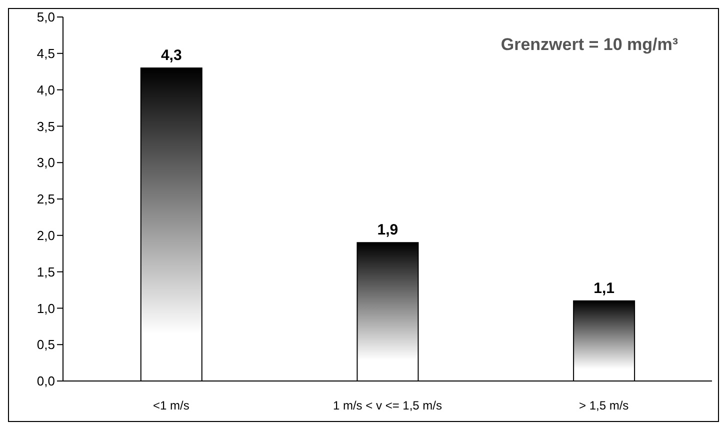 The width and height of the screenshot is (725, 428). Describe the element at coordinates (603, 405) in the screenshot. I see `x-tick-label: > 1,5 m/s` at that location.